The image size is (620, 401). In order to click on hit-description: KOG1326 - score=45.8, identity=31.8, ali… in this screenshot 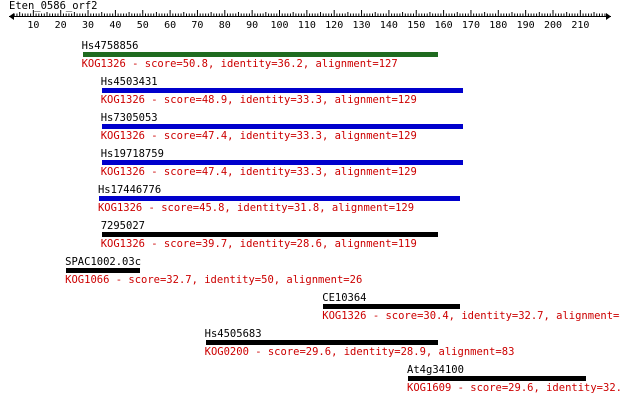, I will do `click(256, 208)`.